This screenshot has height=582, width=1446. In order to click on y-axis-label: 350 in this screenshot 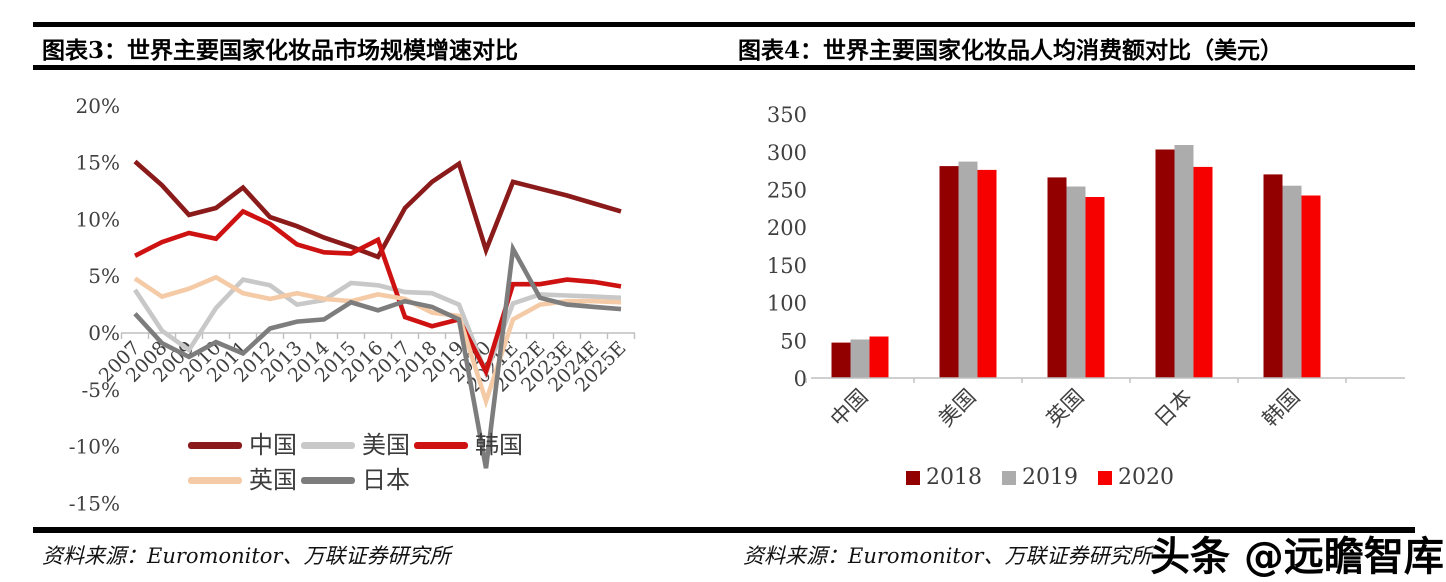, I will do `click(787, 115)`.